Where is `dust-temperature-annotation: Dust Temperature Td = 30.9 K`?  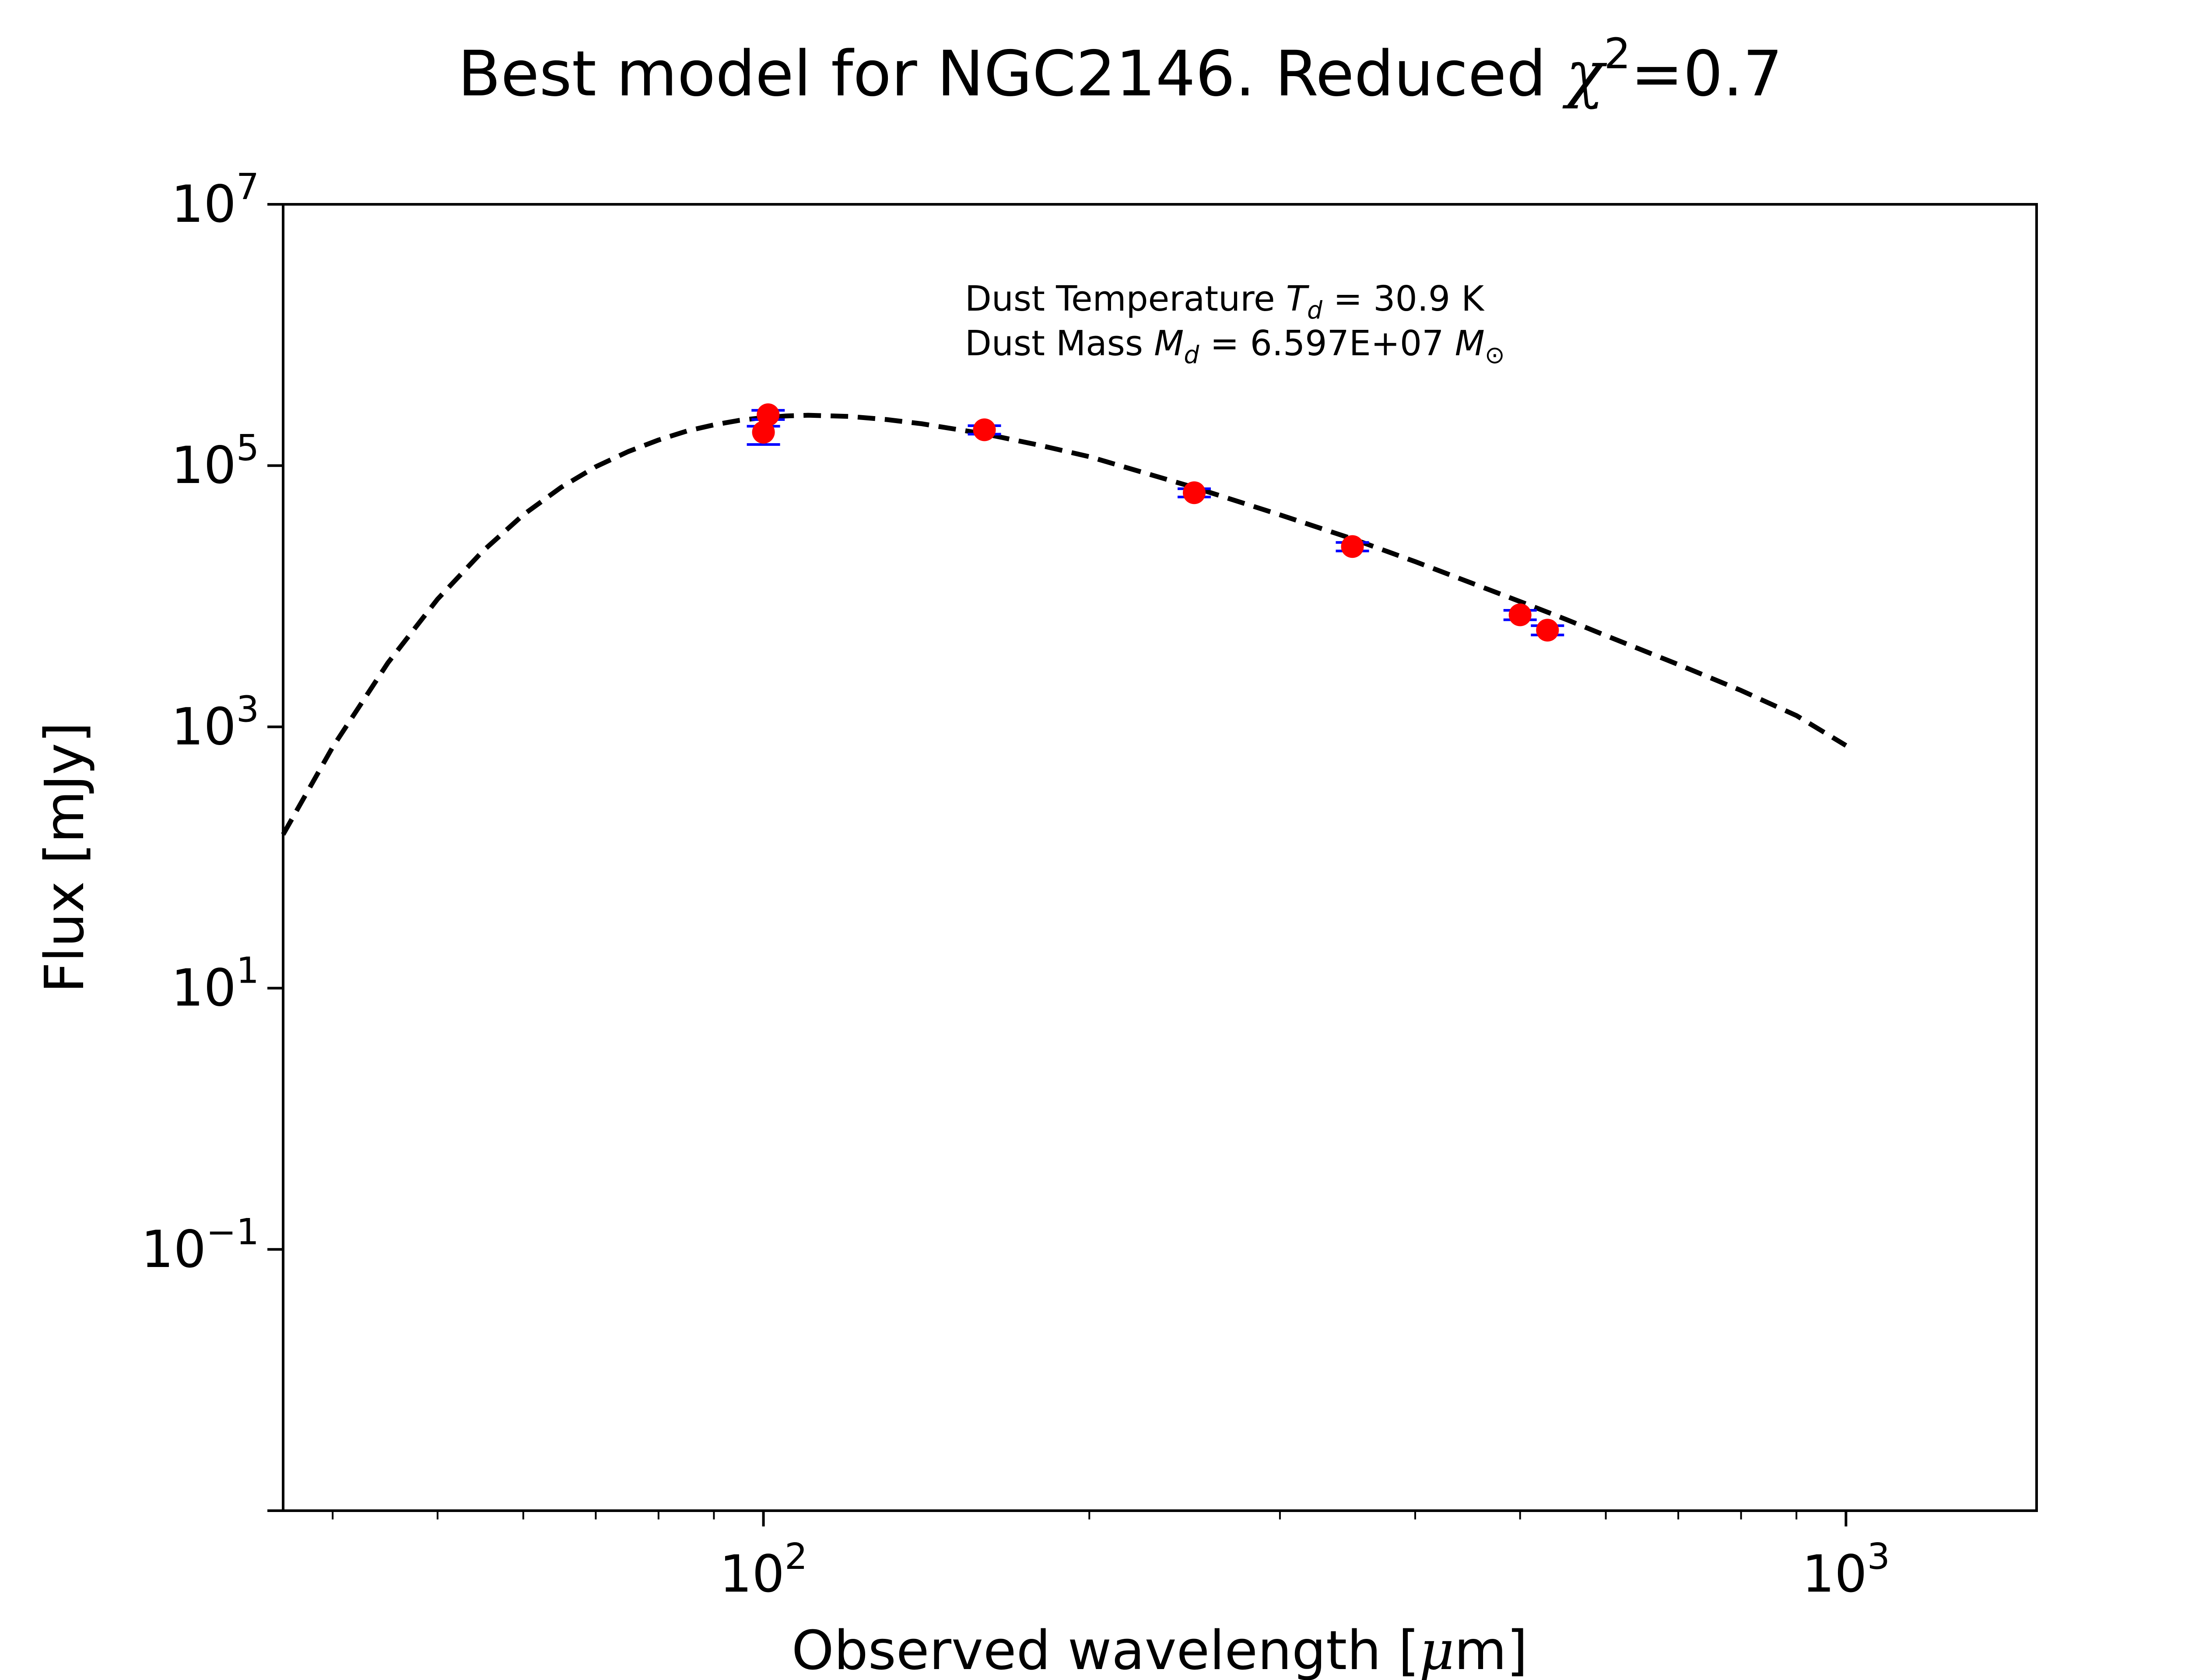 dust-temperature-annotation: Dust Temperature Td = 30.9 K is located at coordinates (1225, 301).